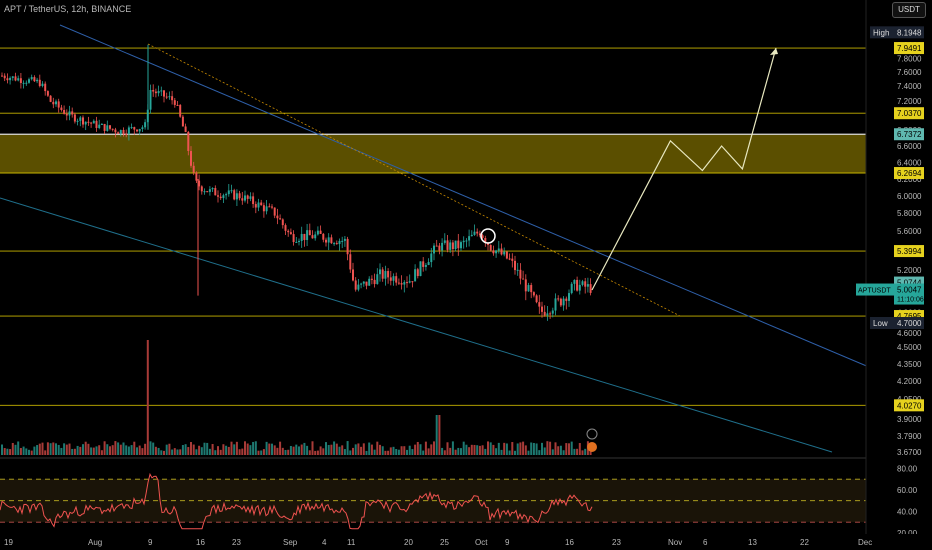  I want to click on currency-button: USDT, so click(909, 10).